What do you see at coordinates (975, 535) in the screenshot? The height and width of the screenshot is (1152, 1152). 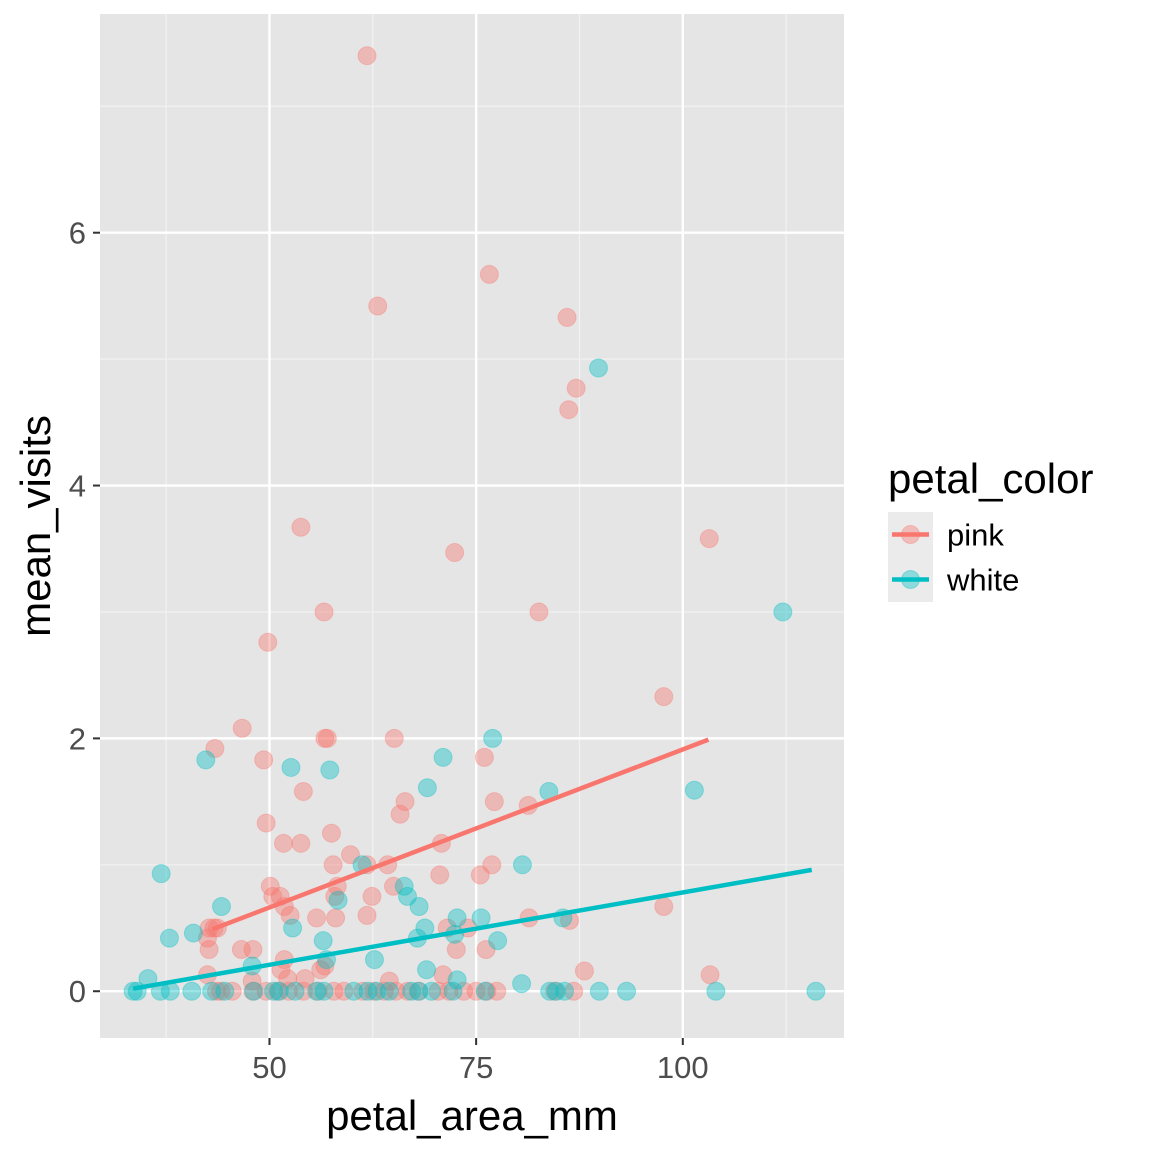 I see `legend-label-pink: pink` at bounding box center [975, 535].